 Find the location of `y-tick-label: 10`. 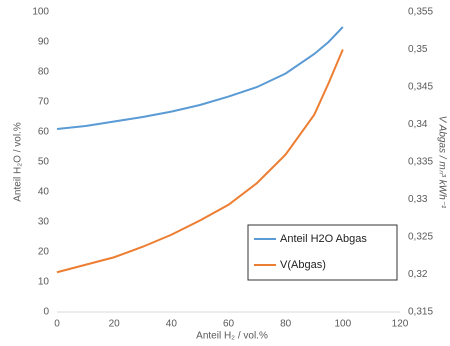

y-tick-label: 10 is located at coordinates (44, 282).